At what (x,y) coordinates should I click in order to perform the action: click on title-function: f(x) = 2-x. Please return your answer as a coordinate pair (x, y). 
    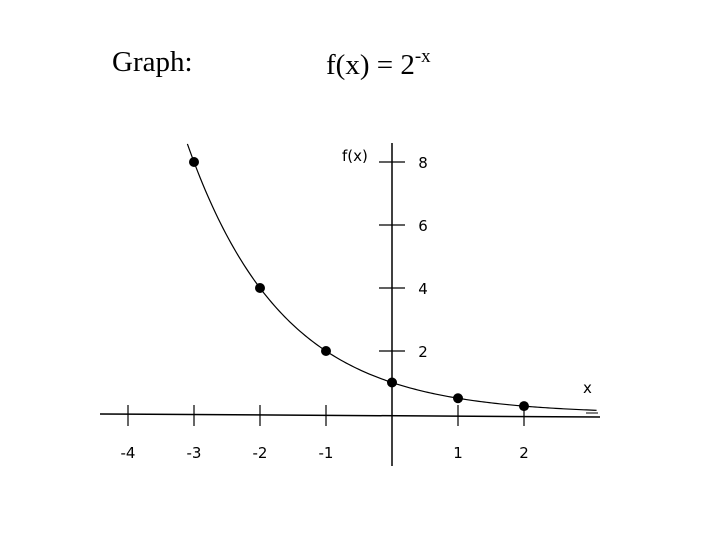
    Looking at the image, I should click on (378, 64).